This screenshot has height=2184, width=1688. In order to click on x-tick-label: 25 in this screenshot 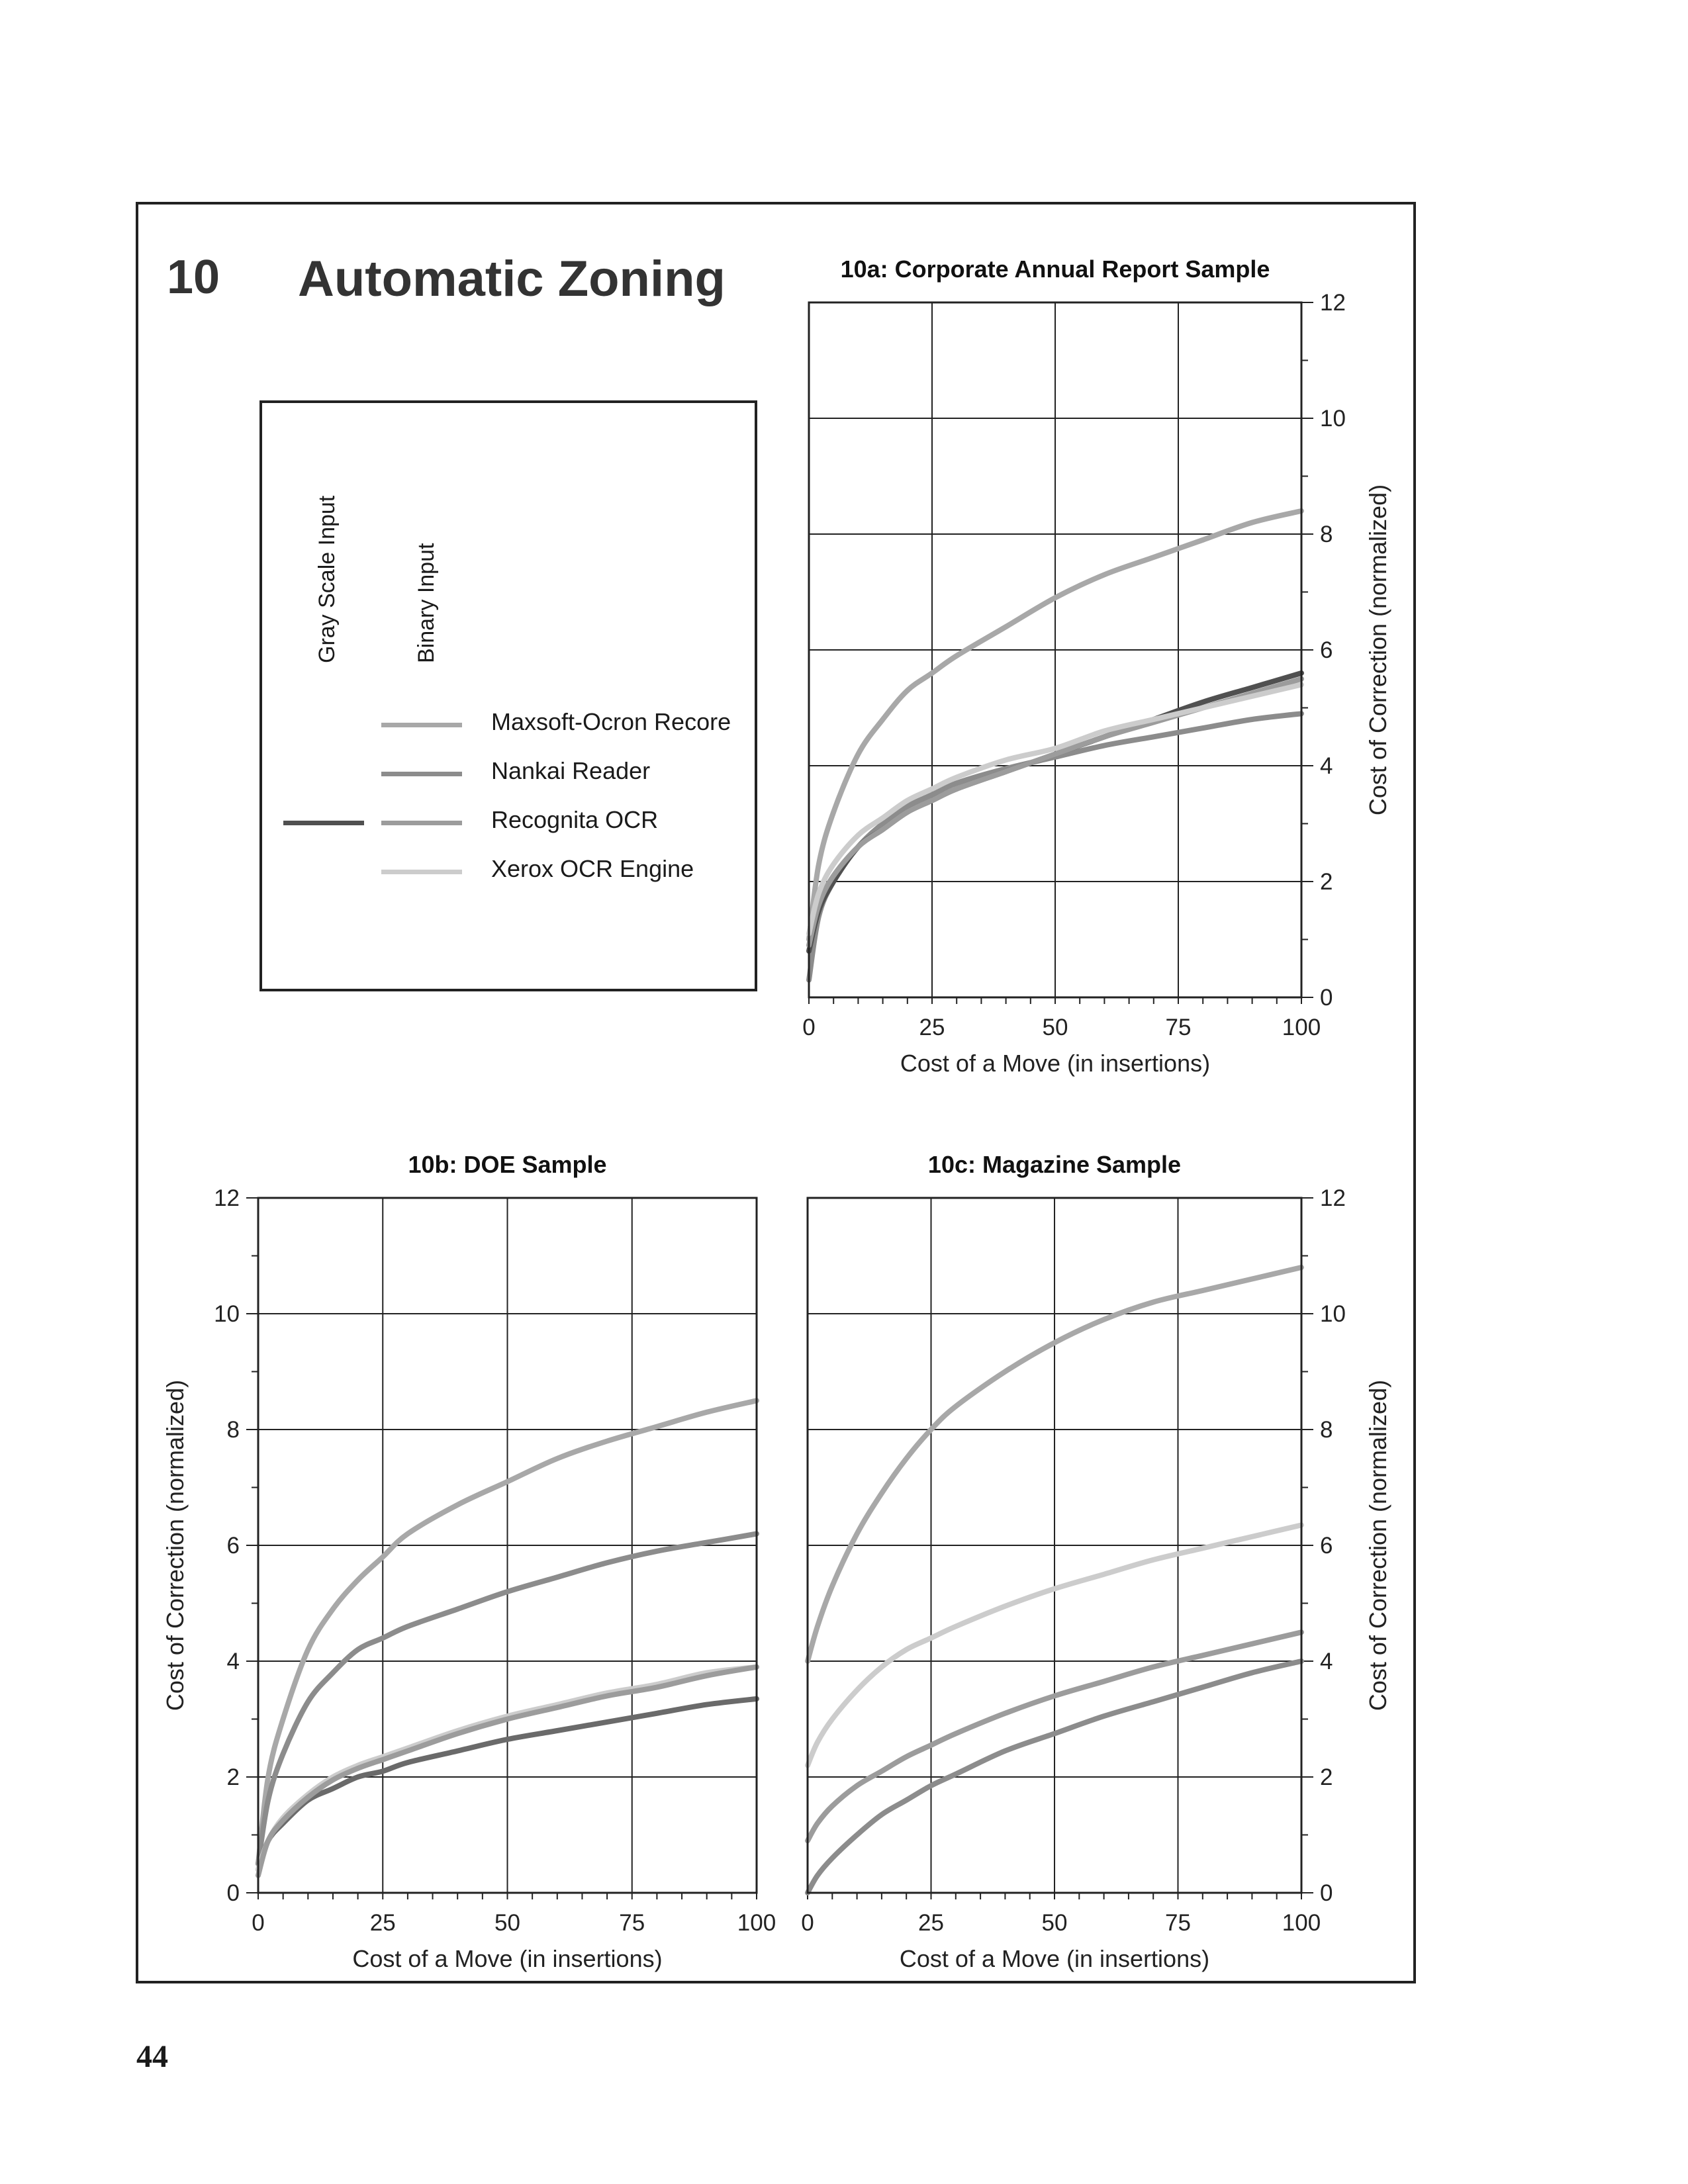, I will do `click(932, 1027)`.